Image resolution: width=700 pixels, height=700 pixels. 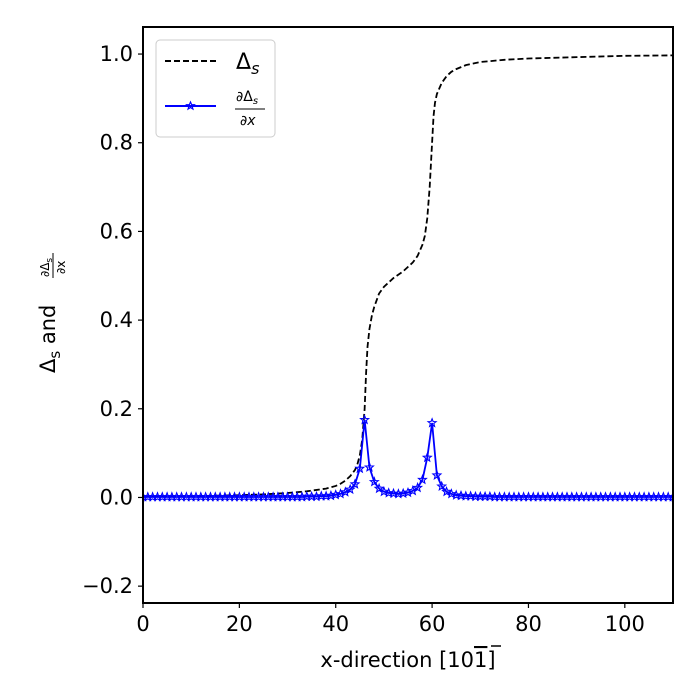 What do you see at coordinates (190, 105) in the screenshot?
I see `legend-star-marker-icon` at bounding box center [190, 105].